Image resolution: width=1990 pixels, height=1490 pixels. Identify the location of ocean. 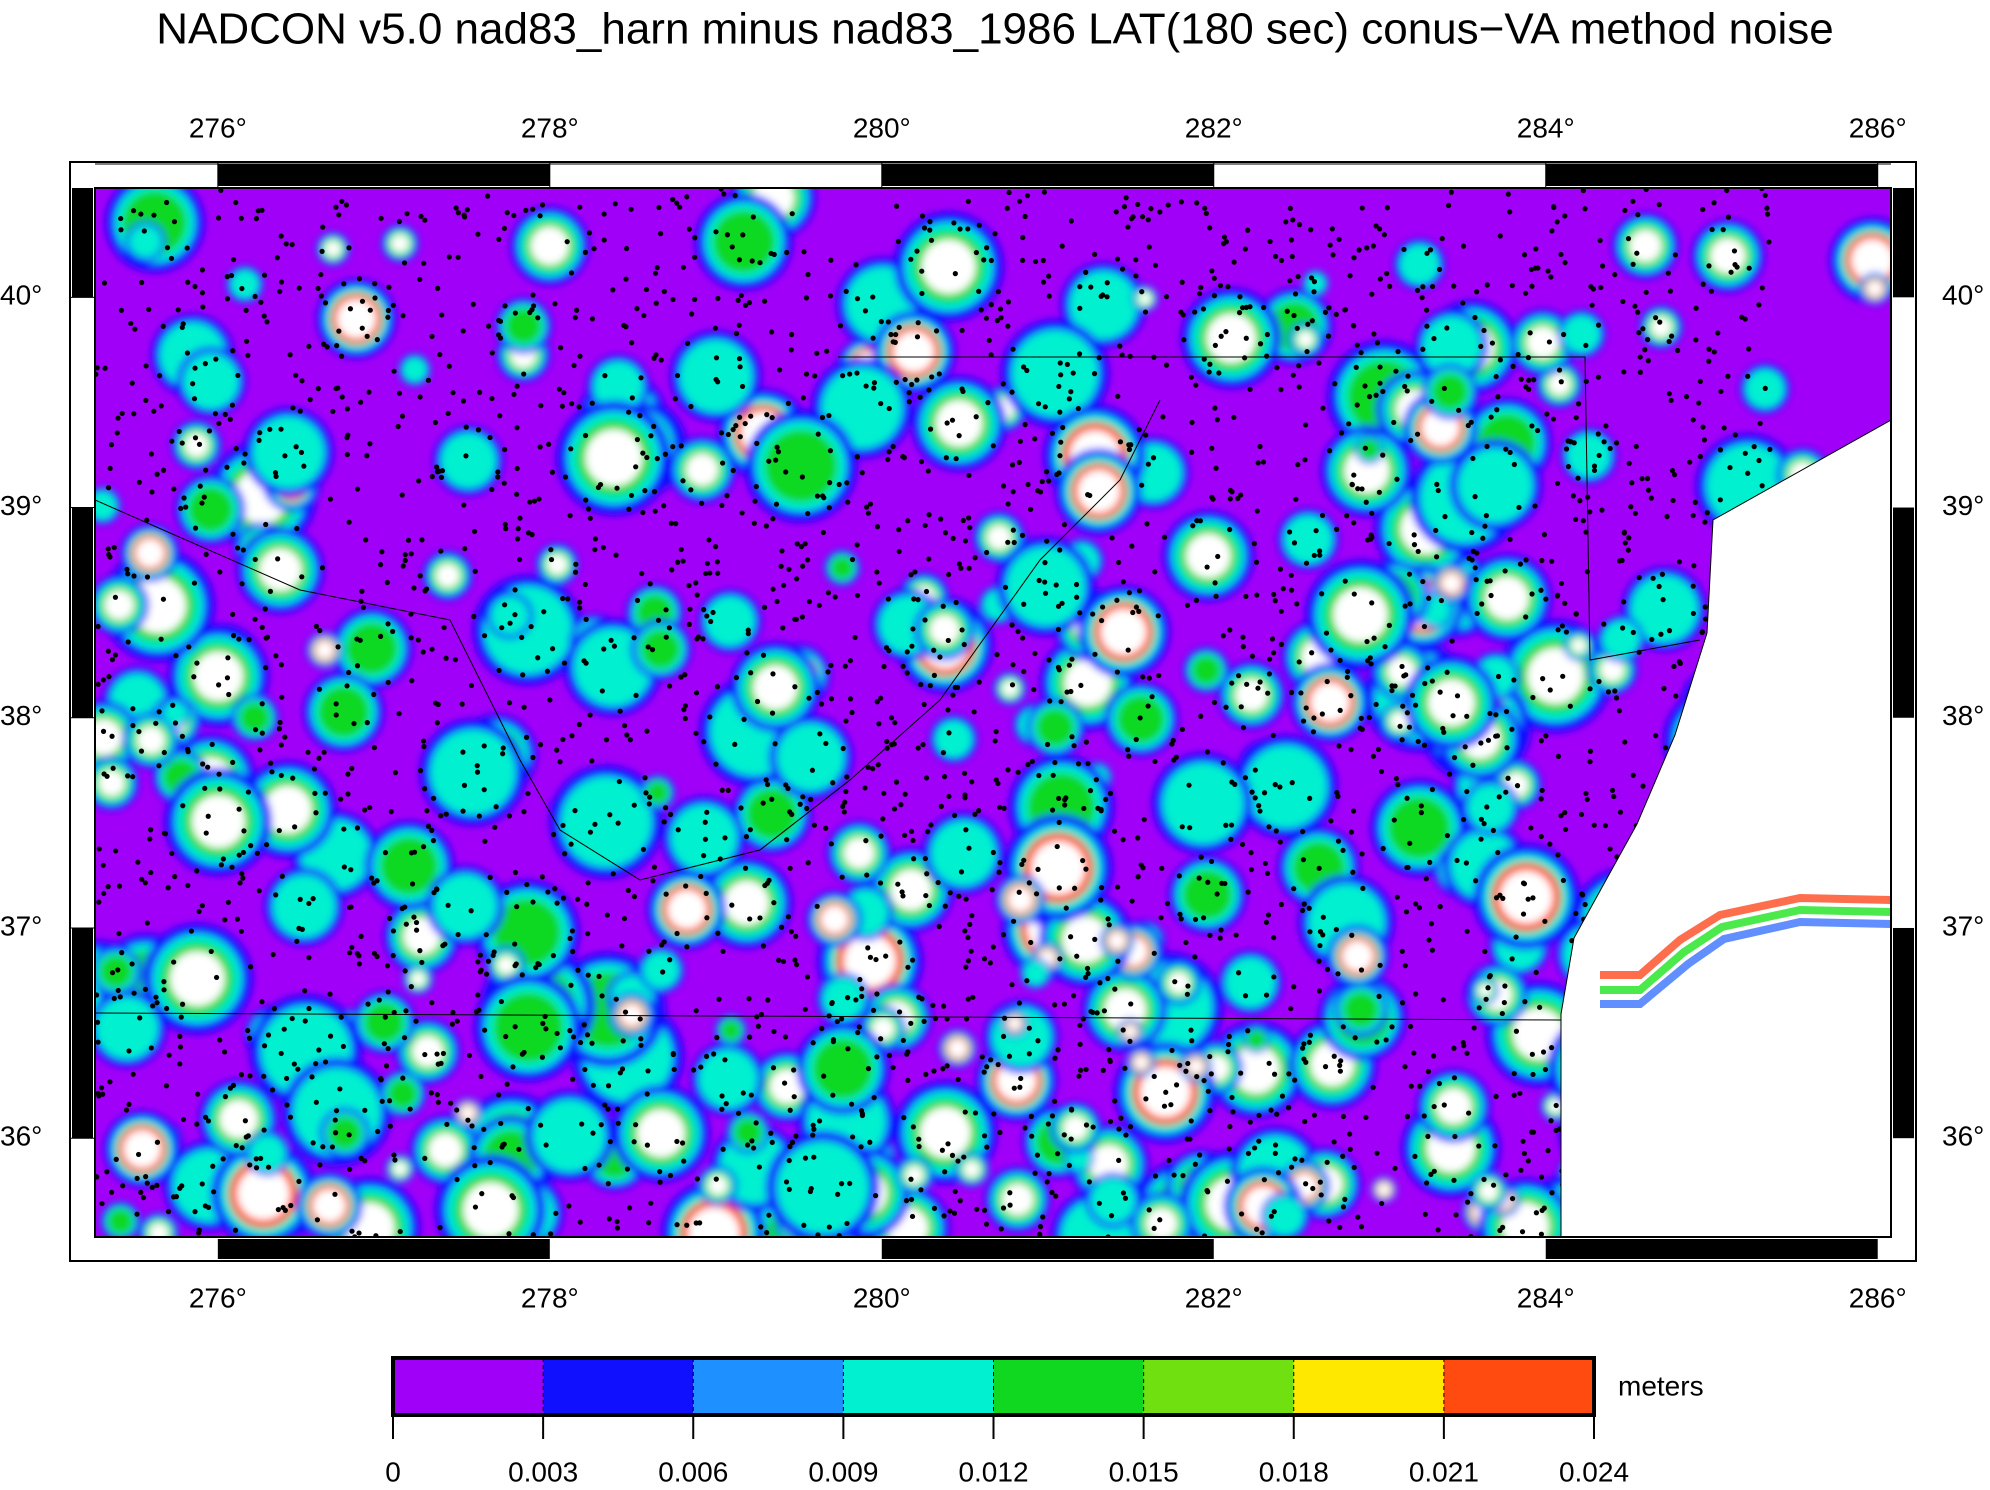
(1725, 828).